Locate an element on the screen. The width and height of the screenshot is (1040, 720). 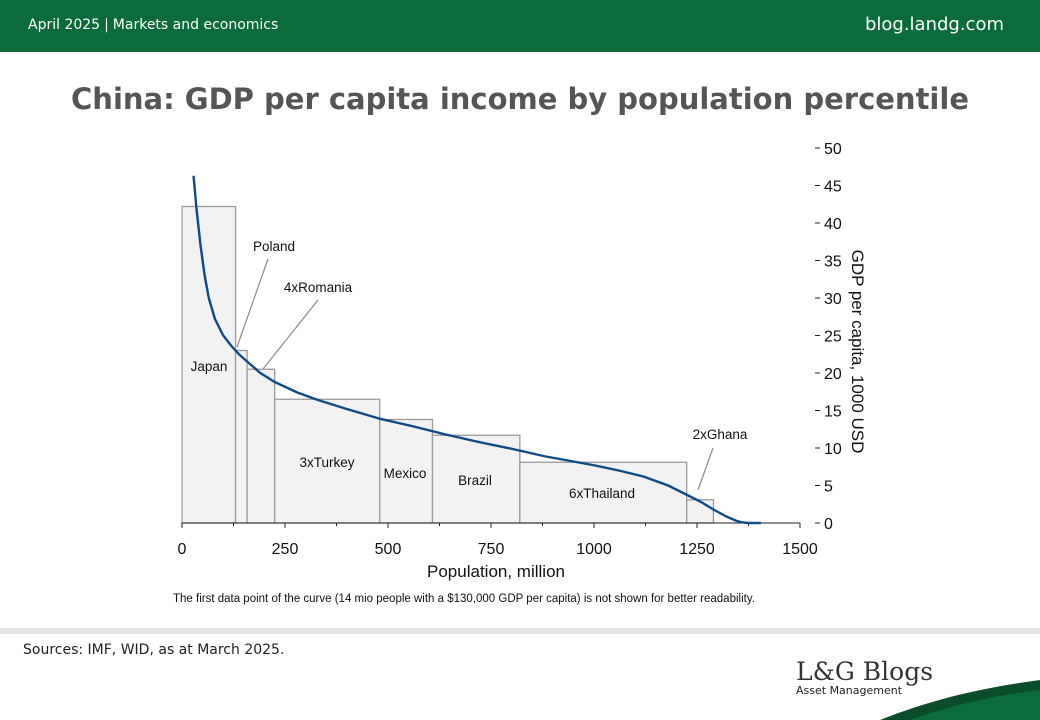
logo-subtitle: Asset Management is located at coordinates (849, 690).